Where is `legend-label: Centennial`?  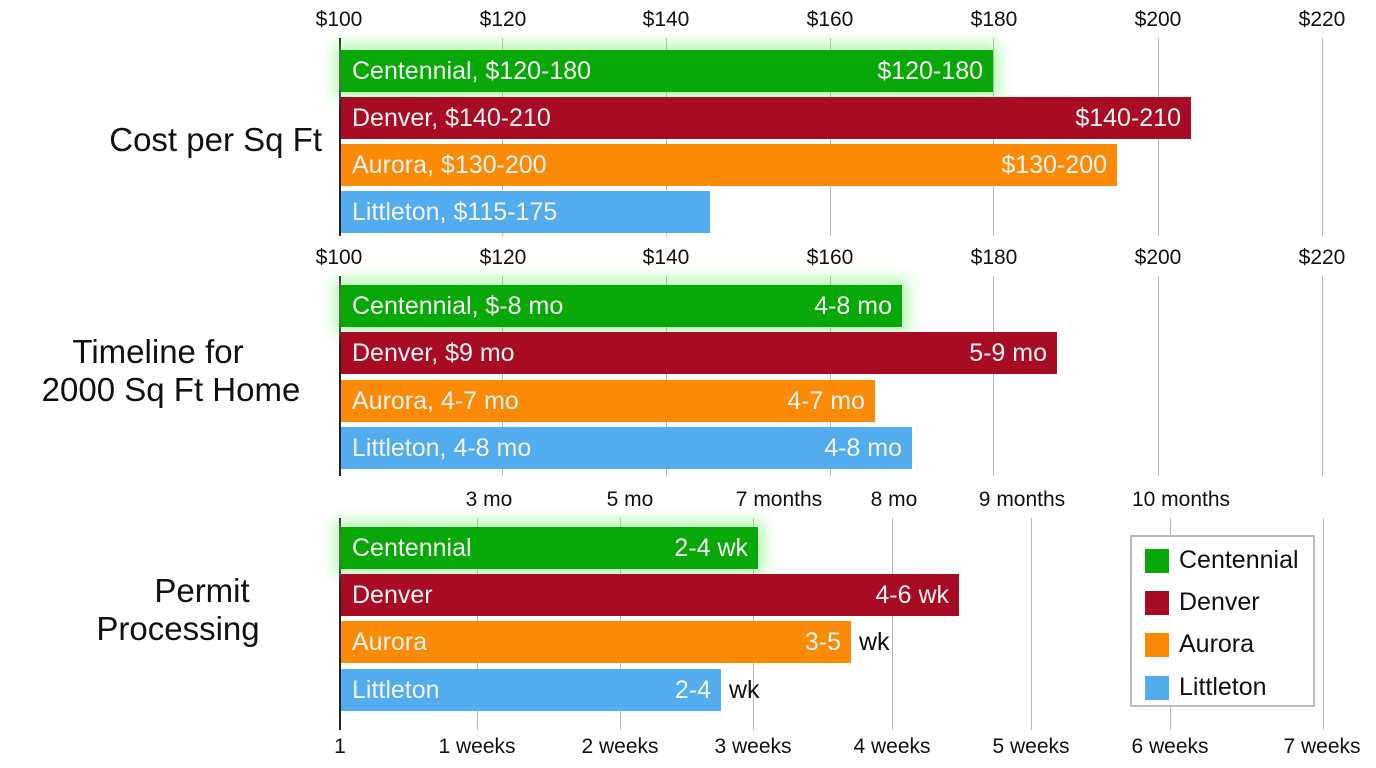 legend-label: Centennial is located at coordinates (1239, 560).